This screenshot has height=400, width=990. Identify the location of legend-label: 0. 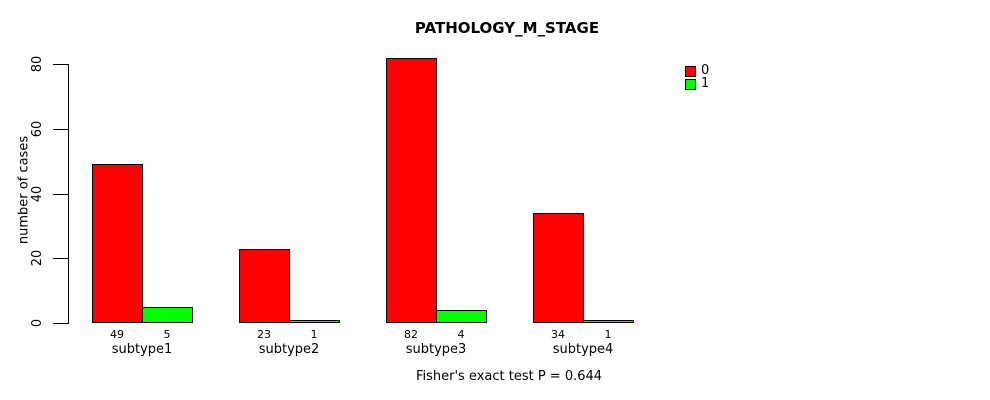
(705, 70).